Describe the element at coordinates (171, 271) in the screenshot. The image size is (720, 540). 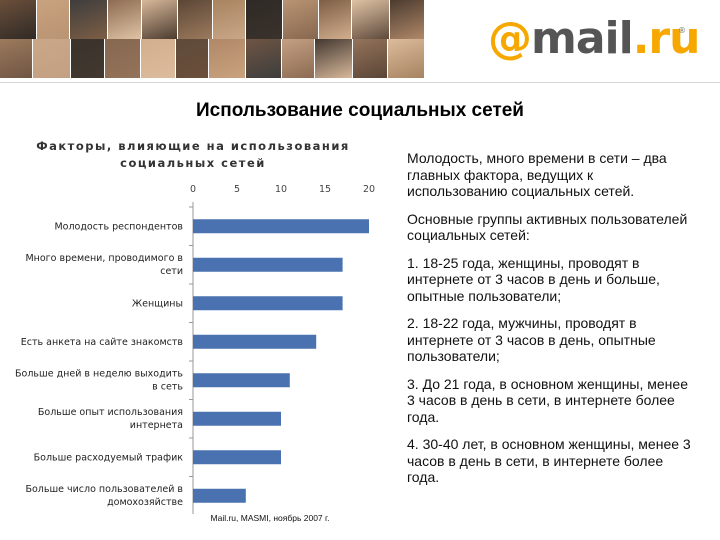
I see `category-label: сети` at that location.